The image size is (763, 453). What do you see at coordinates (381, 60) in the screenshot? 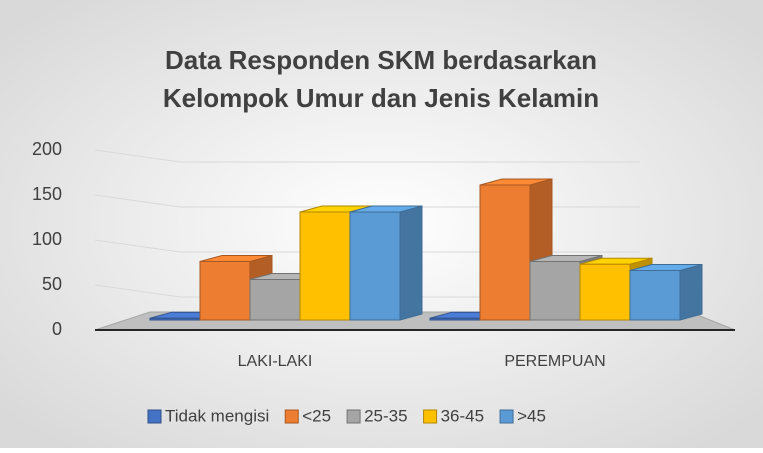
I see `chart-title: Data Responden SKM berdasarkan` at bounding box center [381, 60].